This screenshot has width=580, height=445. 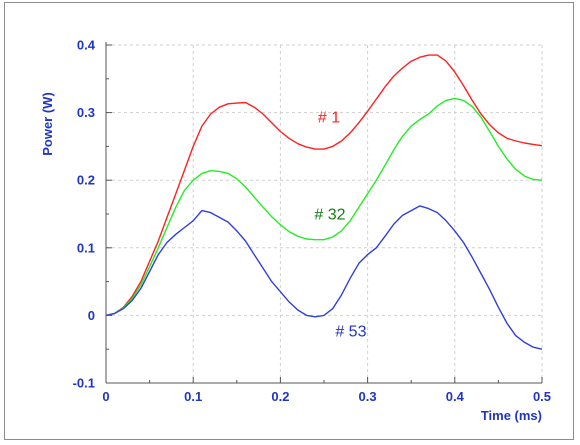 I want to click on series-label-3: # 53, so click(x=350, y=331).